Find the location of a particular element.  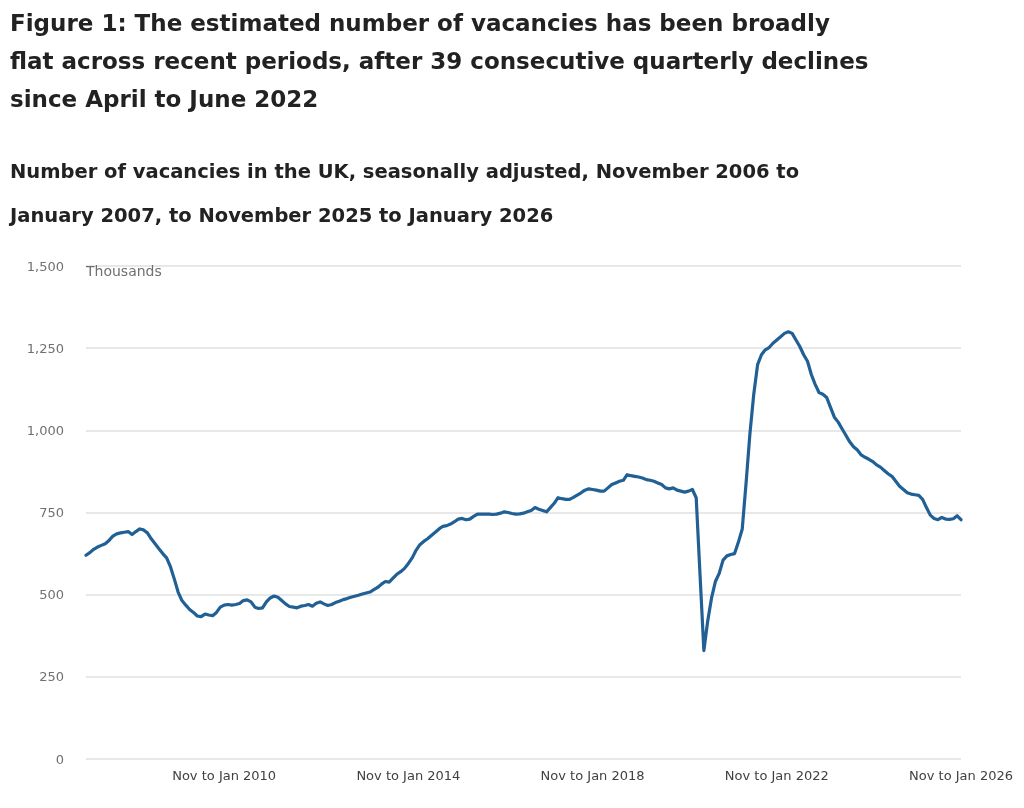

y-tick-label: 0 is located at coordinates (59, 759).